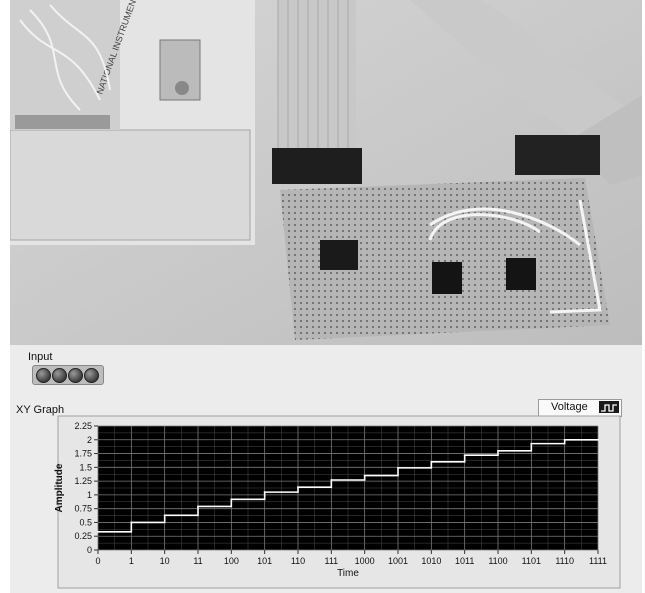  Describe the element at coordinates (339, 255) in the screenshot. I see `ic-socket-icon` at that location.